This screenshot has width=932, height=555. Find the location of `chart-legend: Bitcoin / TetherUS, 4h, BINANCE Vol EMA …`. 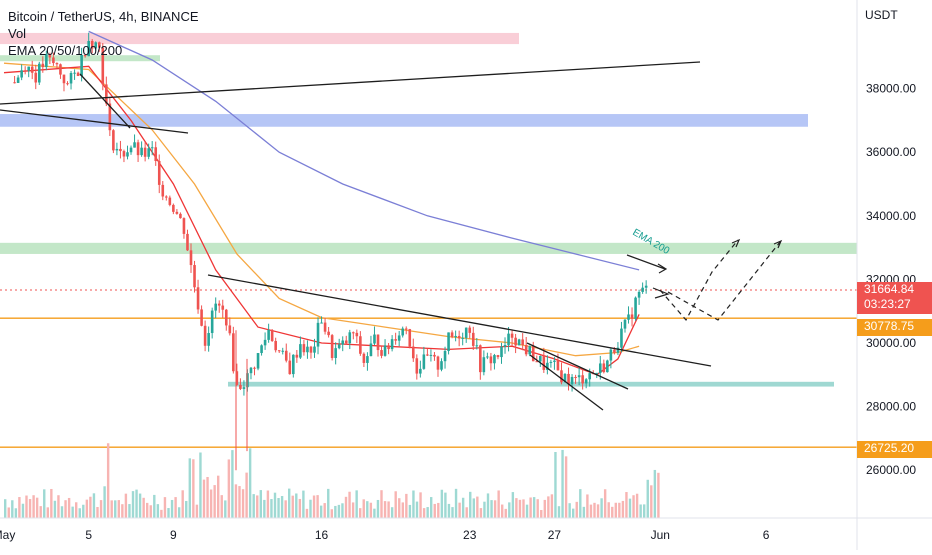

chart-legend: Bitcoin / TetherUS, 4h, BINANCE Vol EMA … is located at coordinates (103, 33).